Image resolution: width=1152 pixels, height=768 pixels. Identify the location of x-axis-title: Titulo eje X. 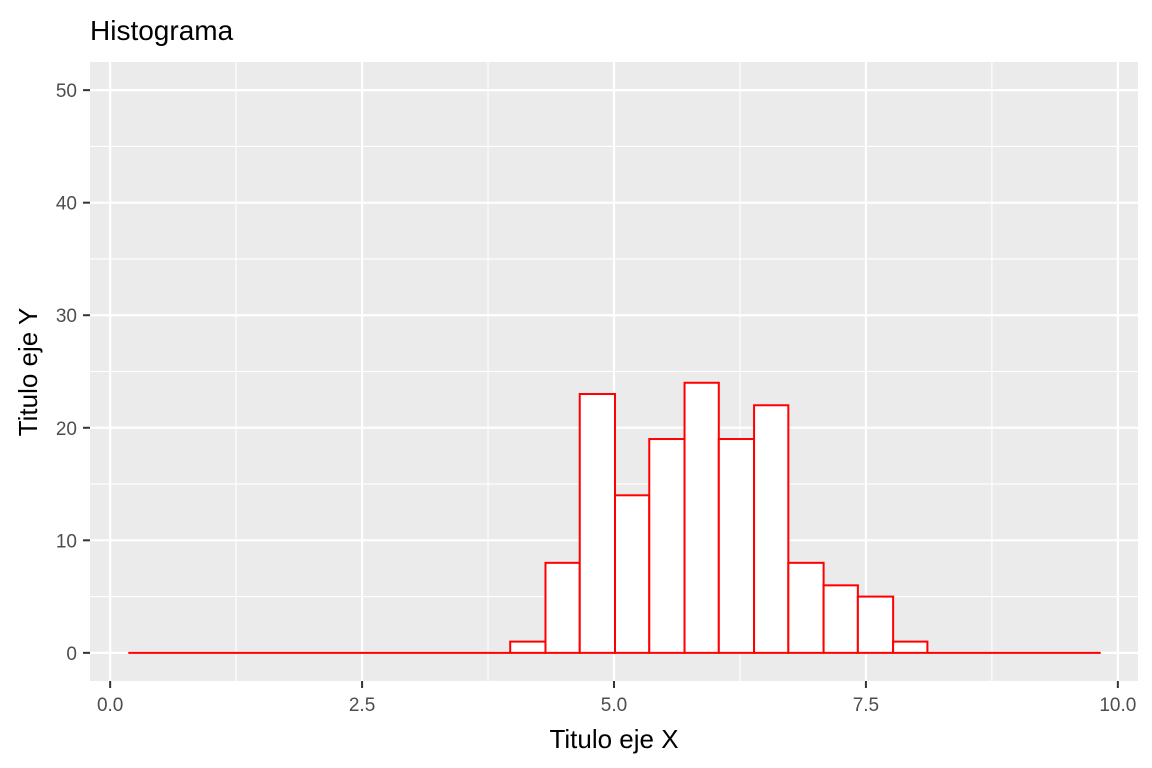
(613, 739).